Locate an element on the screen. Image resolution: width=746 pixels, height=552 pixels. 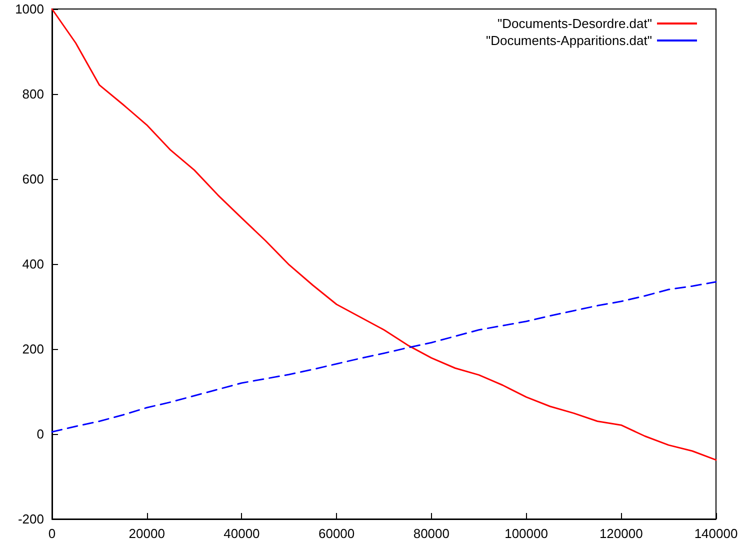
y-tick-label: 1000 is located at coordinates (29, 9).